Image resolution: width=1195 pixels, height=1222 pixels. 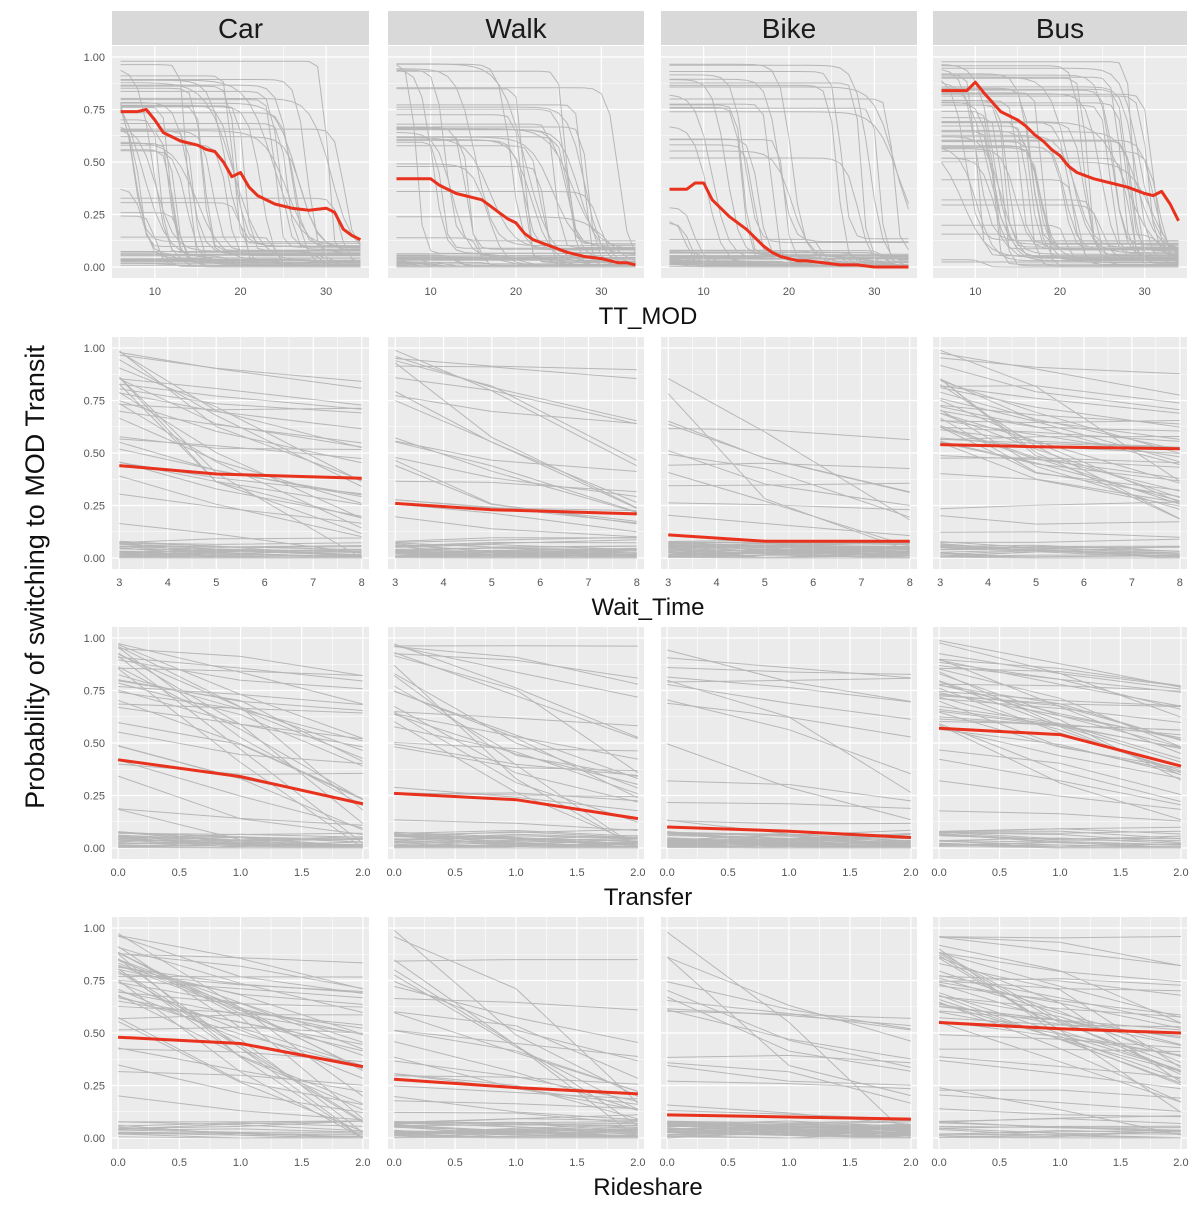 I want to click on facet-label: Bike, so click(x=789, y=28).